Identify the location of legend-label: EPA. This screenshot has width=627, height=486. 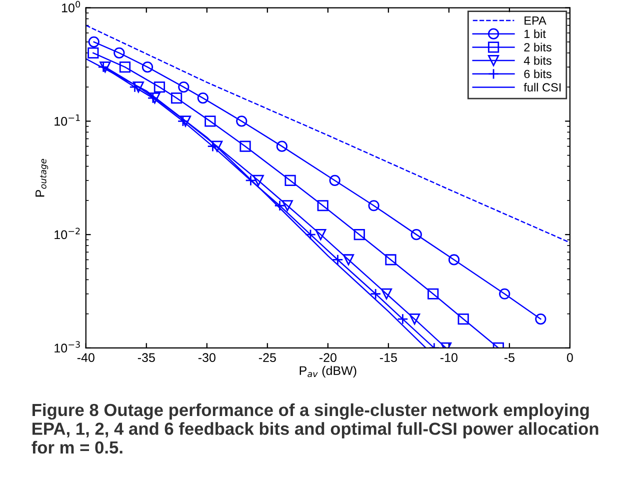
(535, 20).